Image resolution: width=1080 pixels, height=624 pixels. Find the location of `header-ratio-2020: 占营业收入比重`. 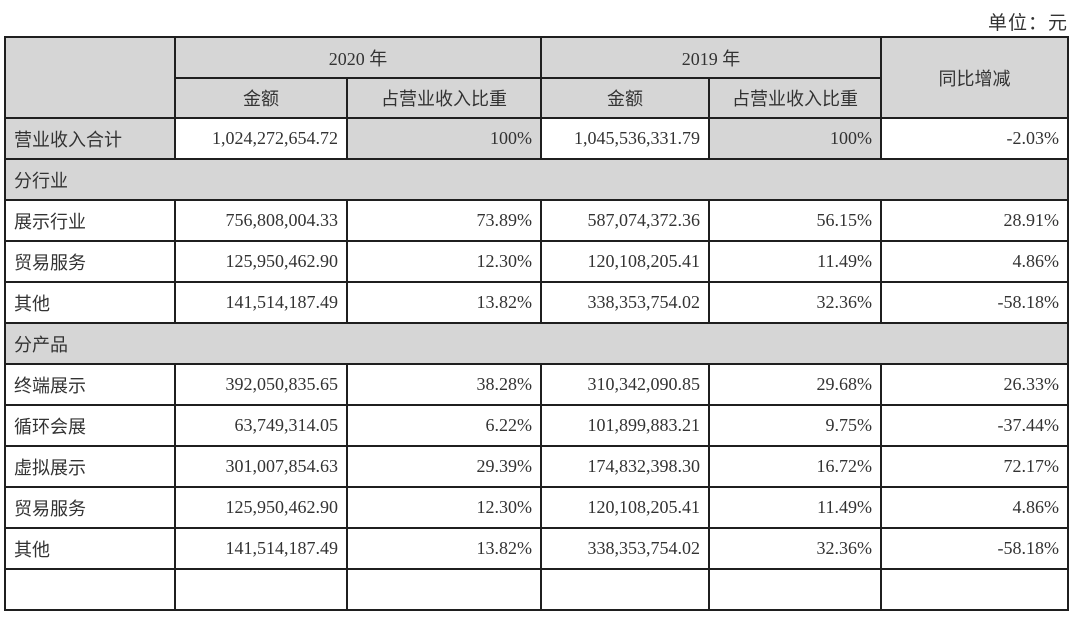

header-ratio-2020: 占营业收入比重 is located at coordinates (444, 98).